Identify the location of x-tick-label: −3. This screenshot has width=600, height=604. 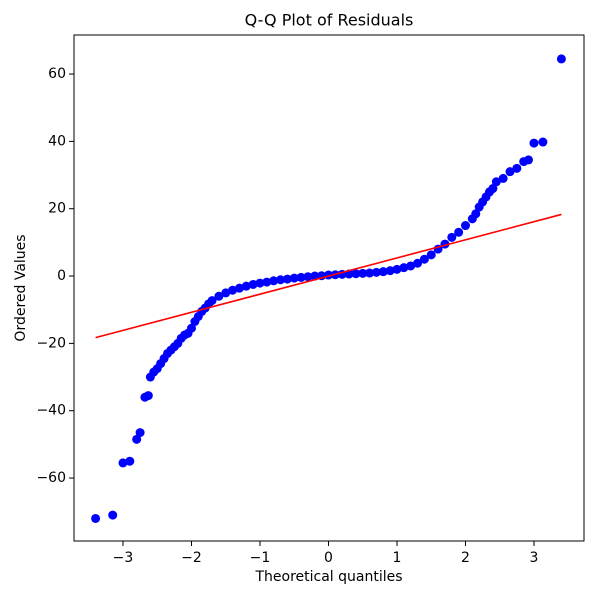
(123, 558).